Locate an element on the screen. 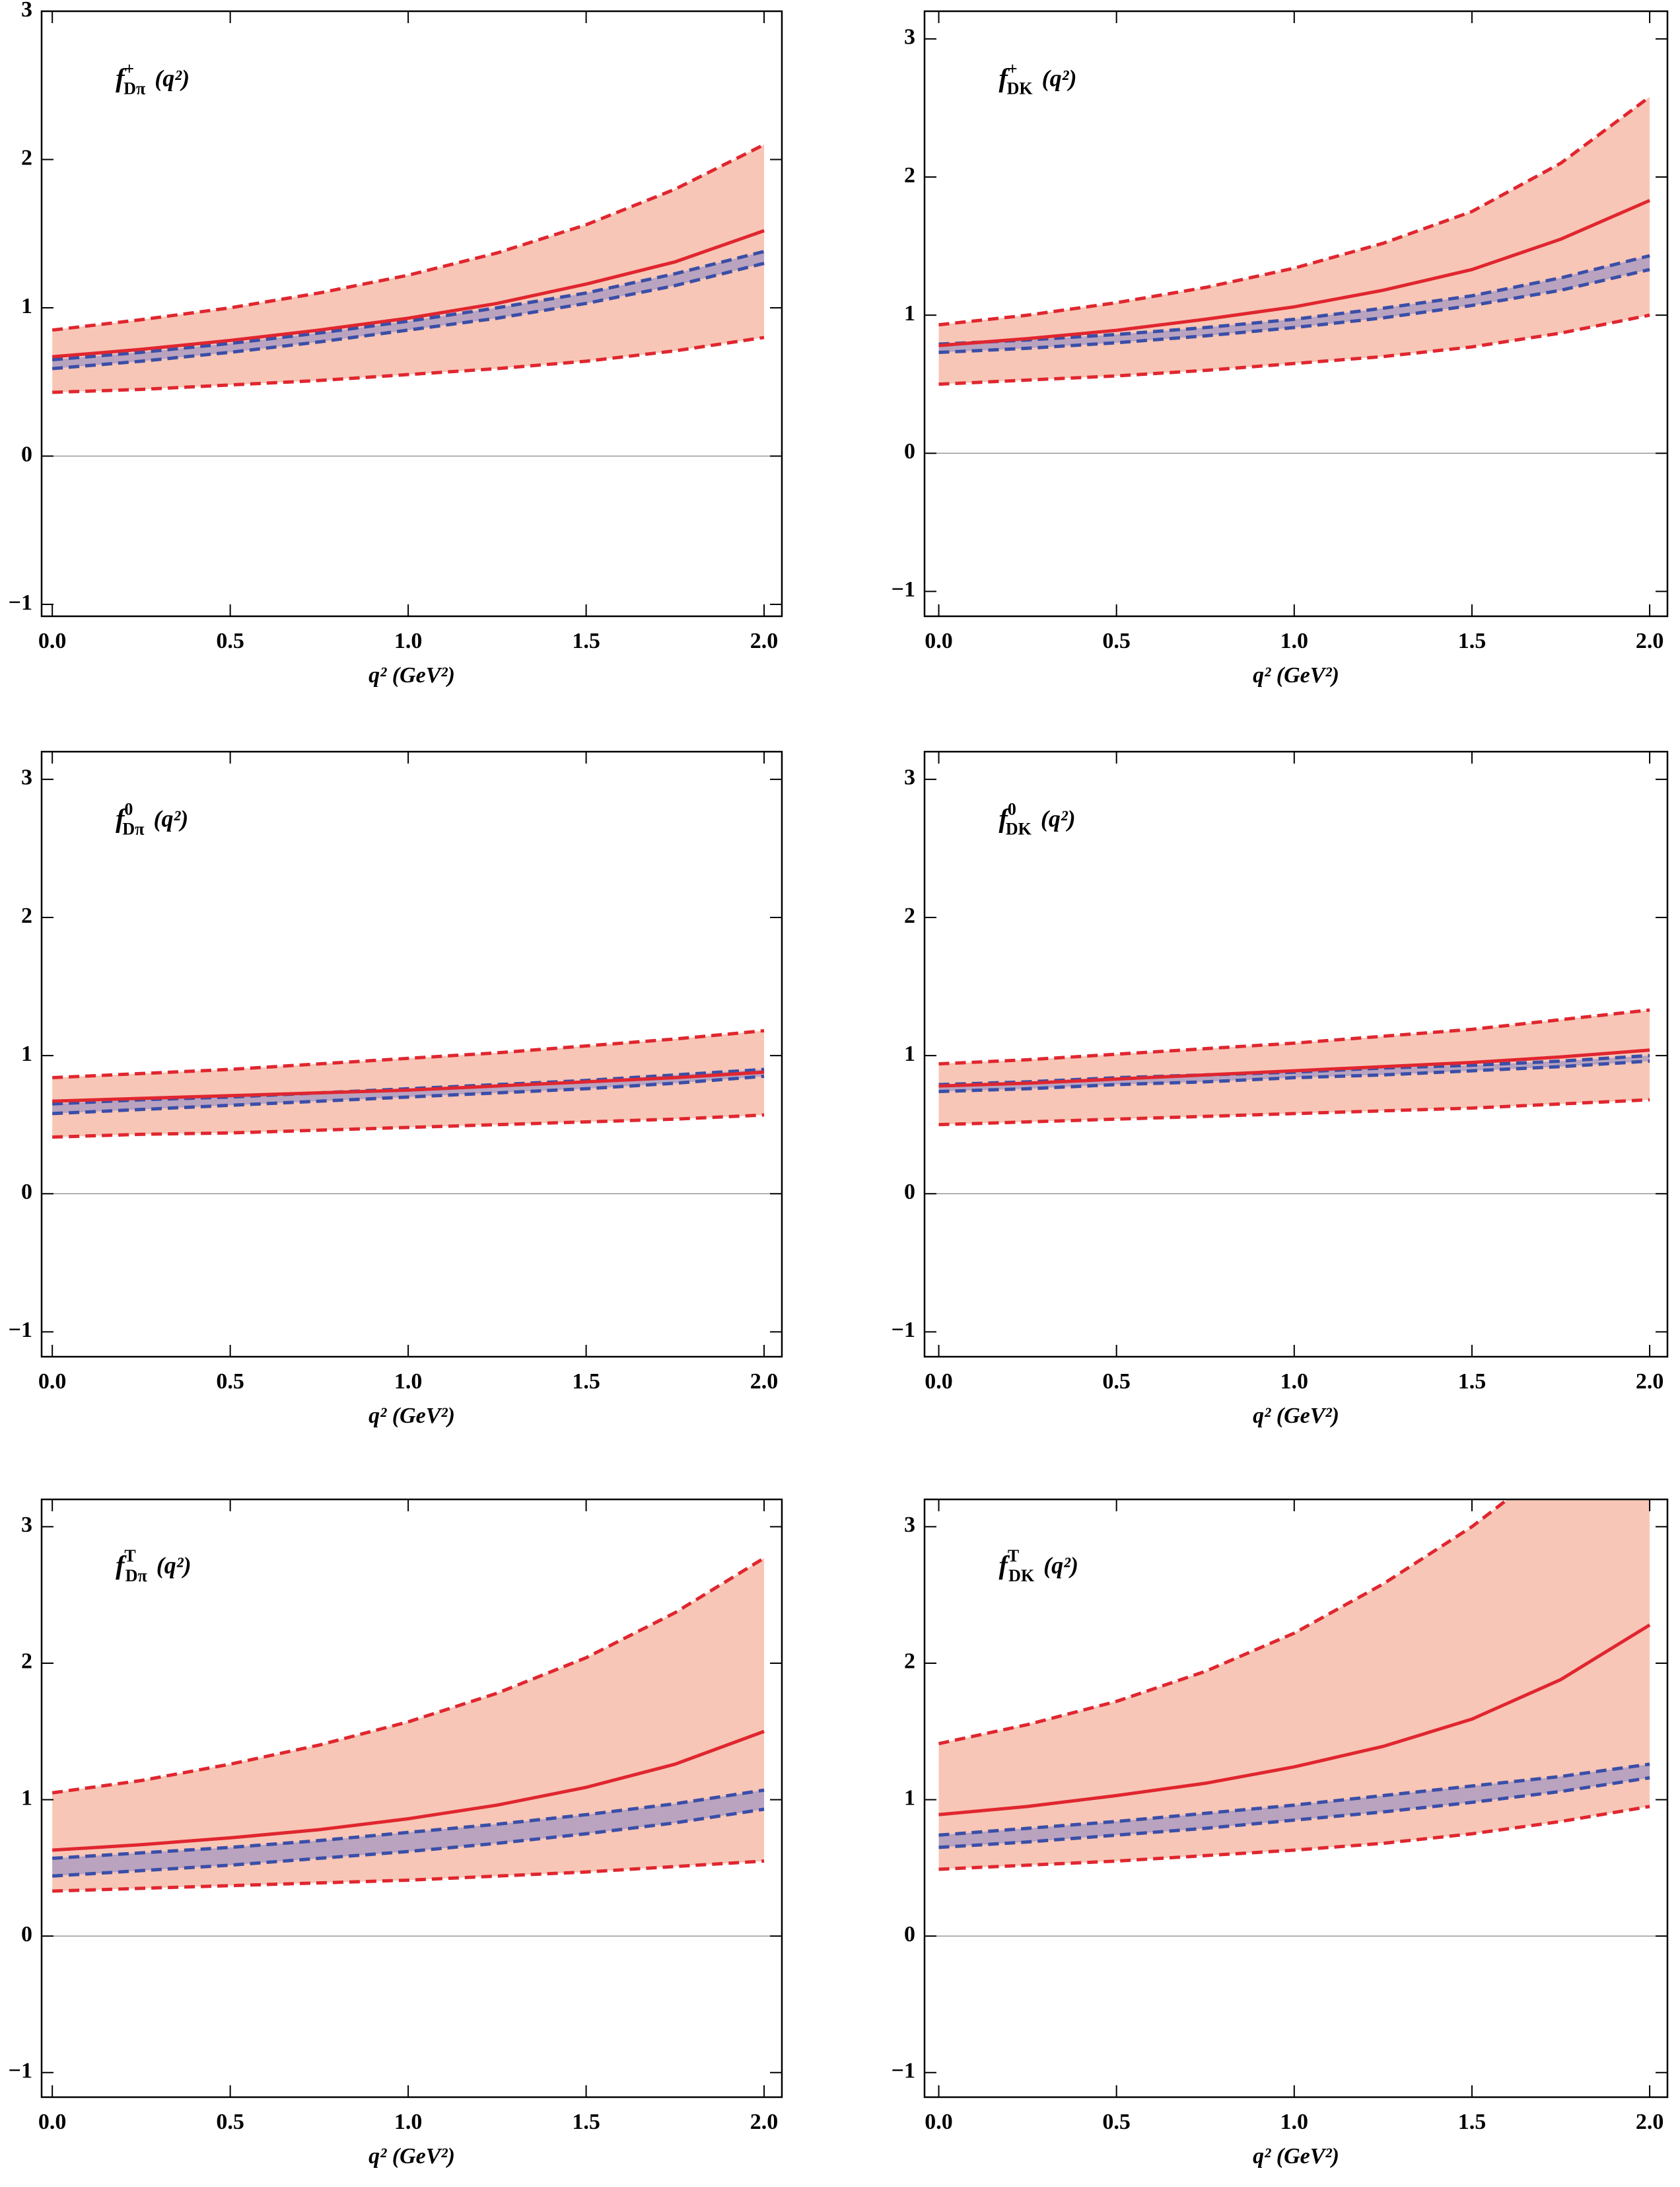  panel: −1 0 1 2 3 0.0 0.5 1.0 1.5 2.0 q² (GeV²) fT Dπ (q²) is located at coordinates (396, 1833).